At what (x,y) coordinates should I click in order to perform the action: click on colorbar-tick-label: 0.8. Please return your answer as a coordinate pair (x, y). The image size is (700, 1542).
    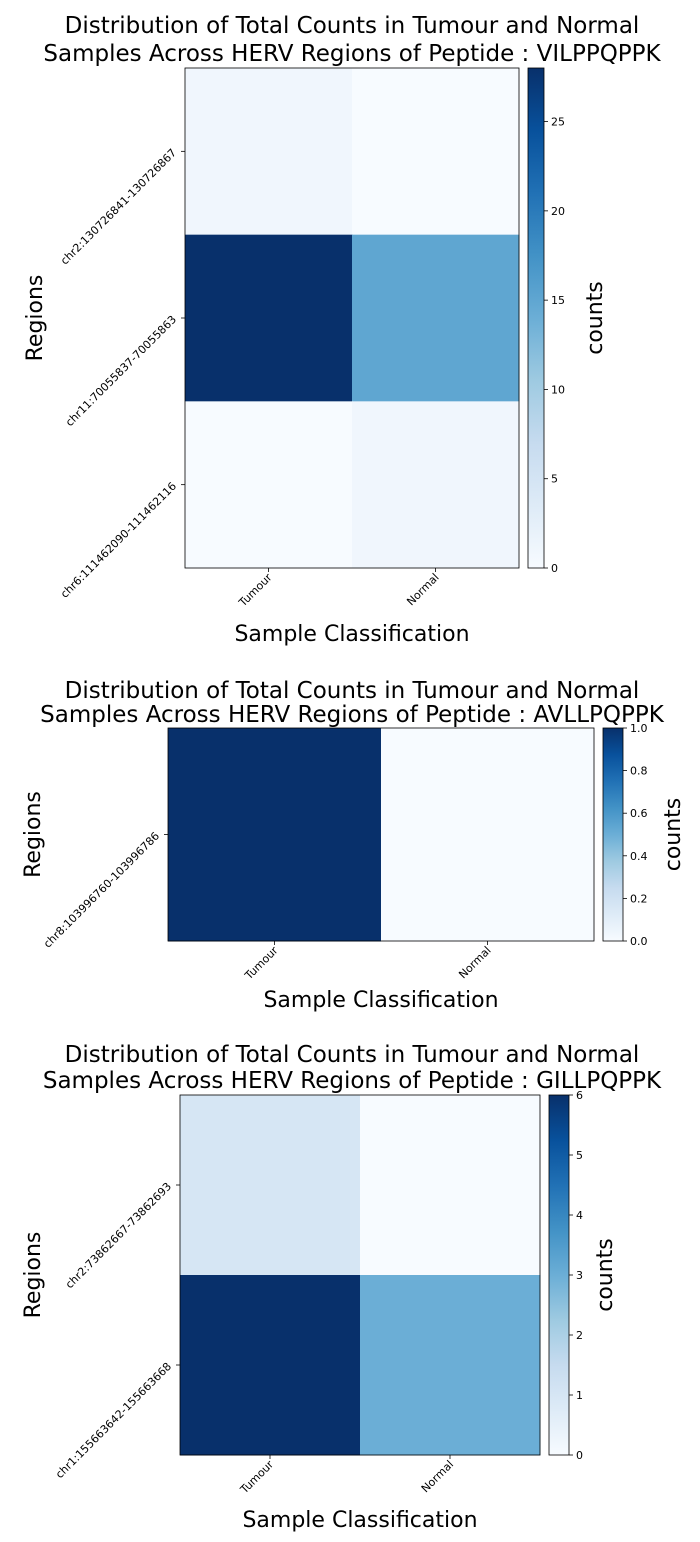
    Looking at the image, I should click on (639, 771).